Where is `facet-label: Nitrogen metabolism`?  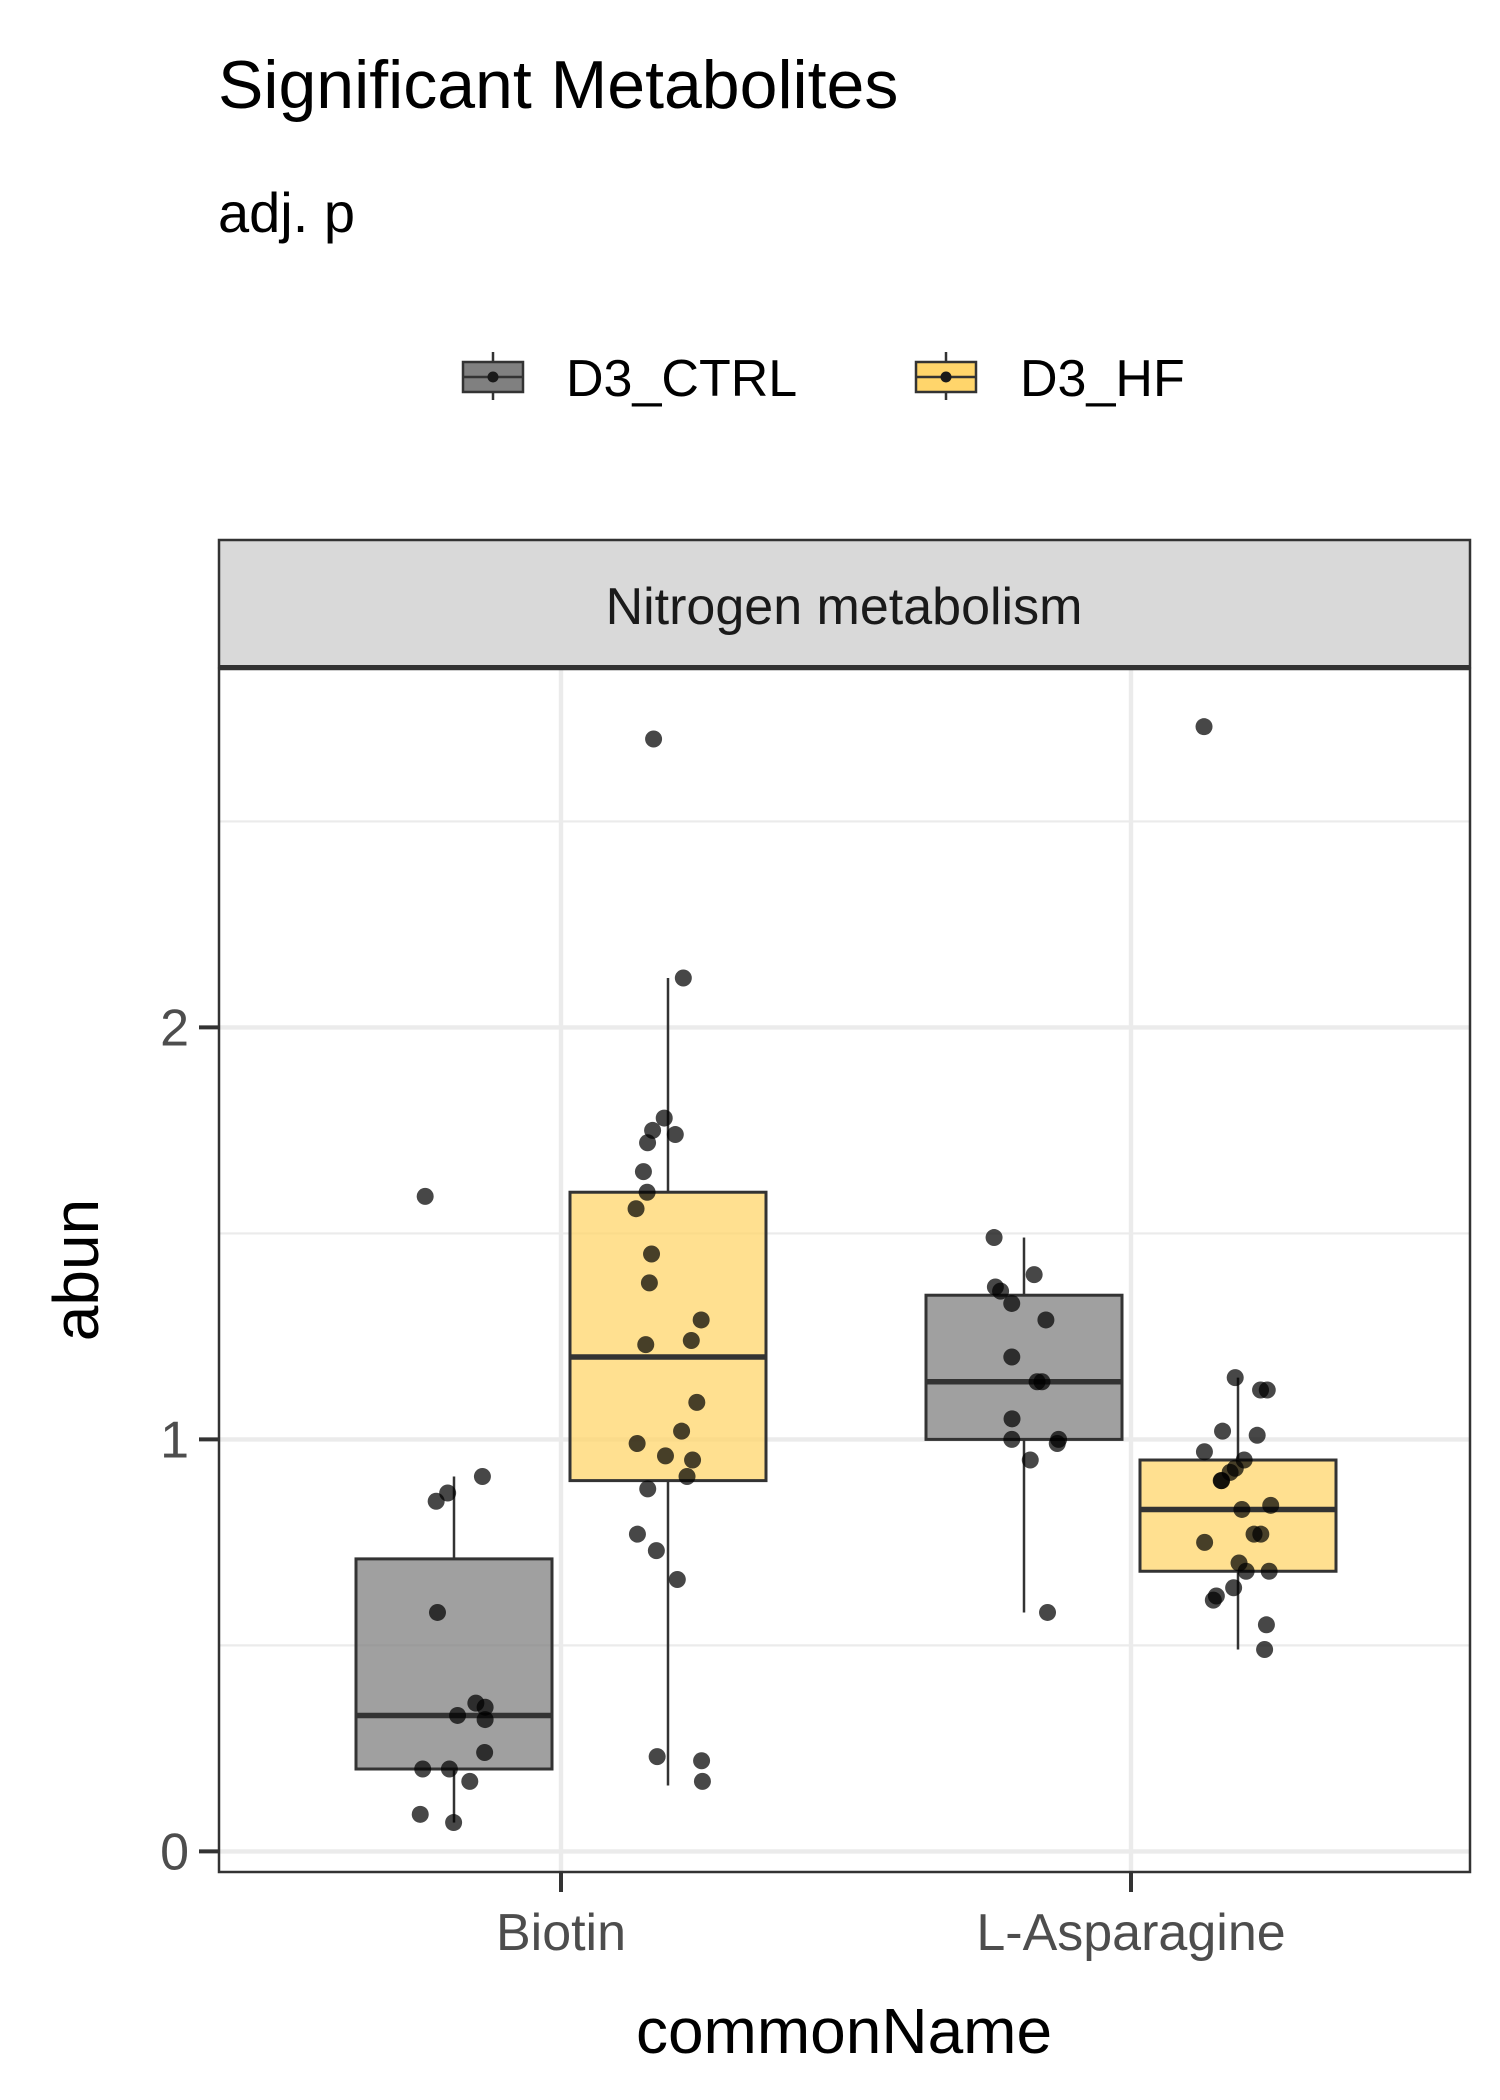
facet-label: Nitrogen metabolism is located at coordinates (844, 607).